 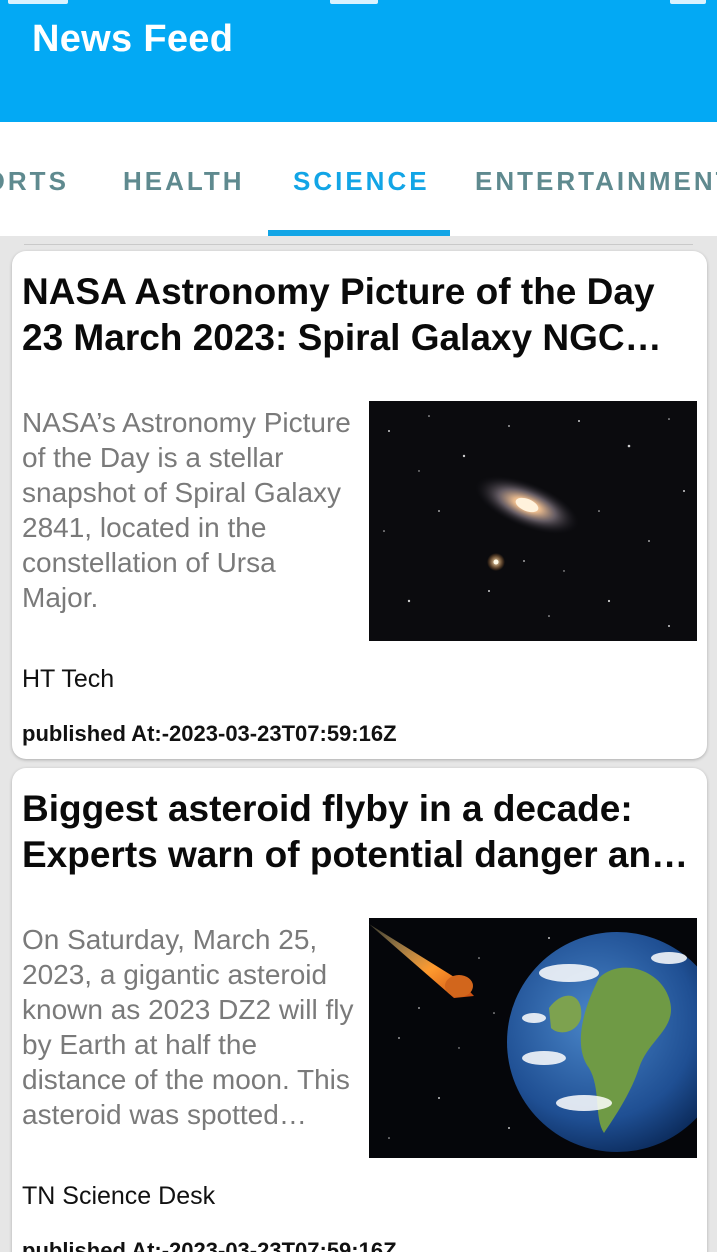 I want to click on tab-sports: SPORTS, so click(x=34, y=181).